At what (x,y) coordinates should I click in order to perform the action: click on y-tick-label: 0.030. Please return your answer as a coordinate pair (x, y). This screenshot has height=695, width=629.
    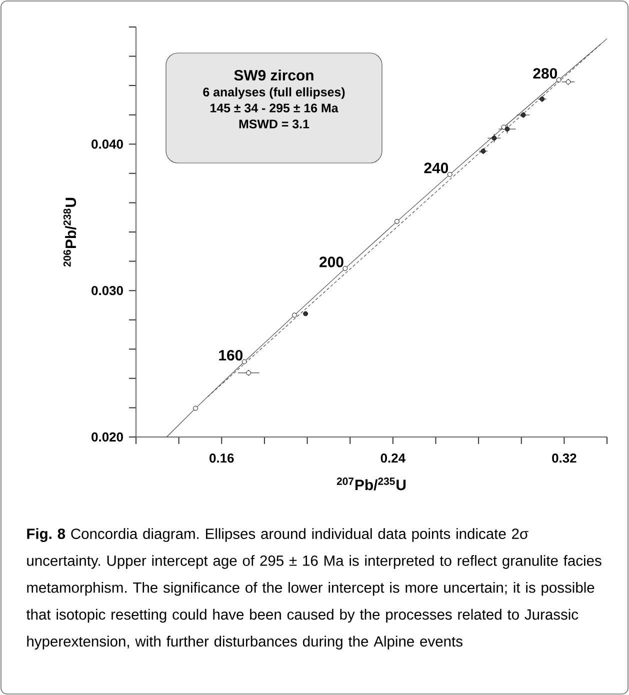
    Looking at the image, I should click on (107, 291).